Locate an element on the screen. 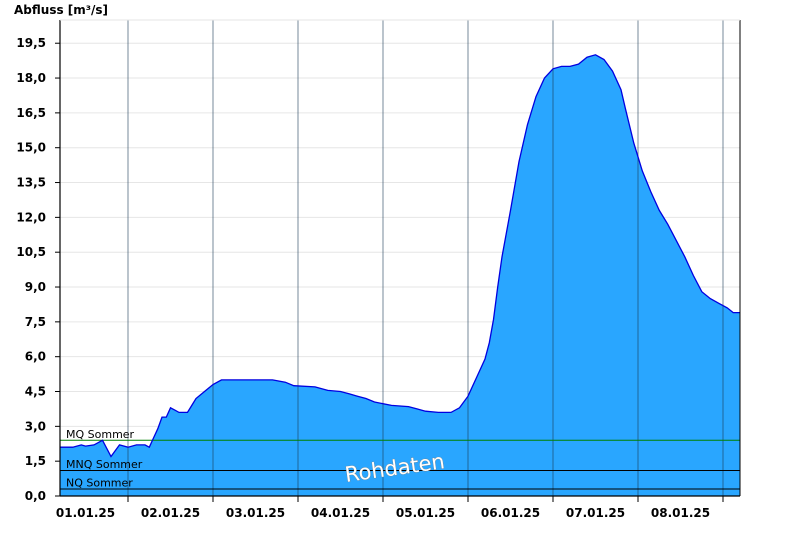  y-tick-label-7: 10,5 is located at coordinates (31, 252).